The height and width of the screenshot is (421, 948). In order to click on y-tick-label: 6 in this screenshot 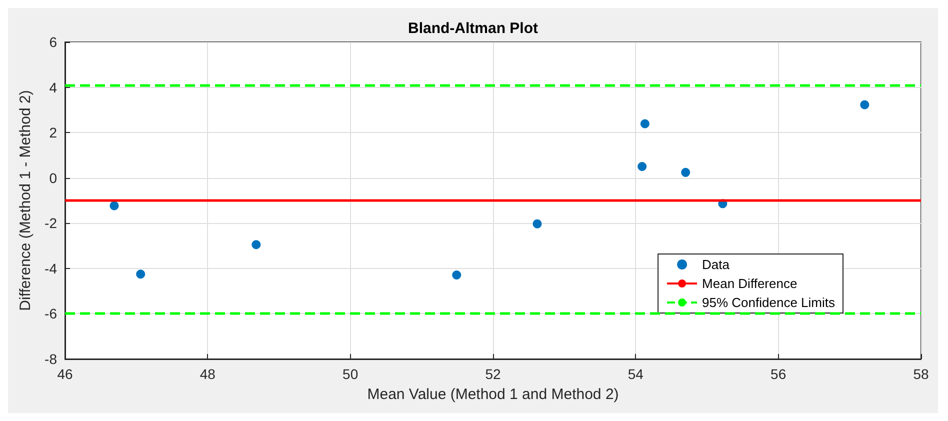, I will do `click(53, 42)`.